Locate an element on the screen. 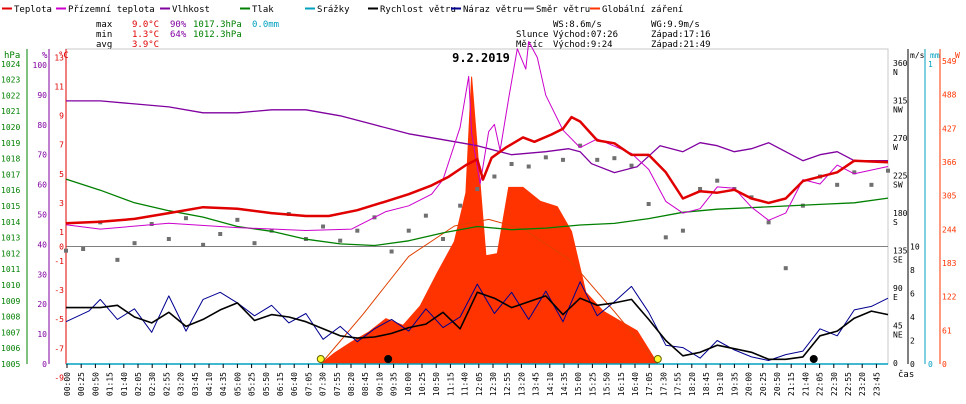 Image resolution: width=966 pixels, height=404 pixels. time-tick-label: 21:15 is located at coordinates (791, 384).